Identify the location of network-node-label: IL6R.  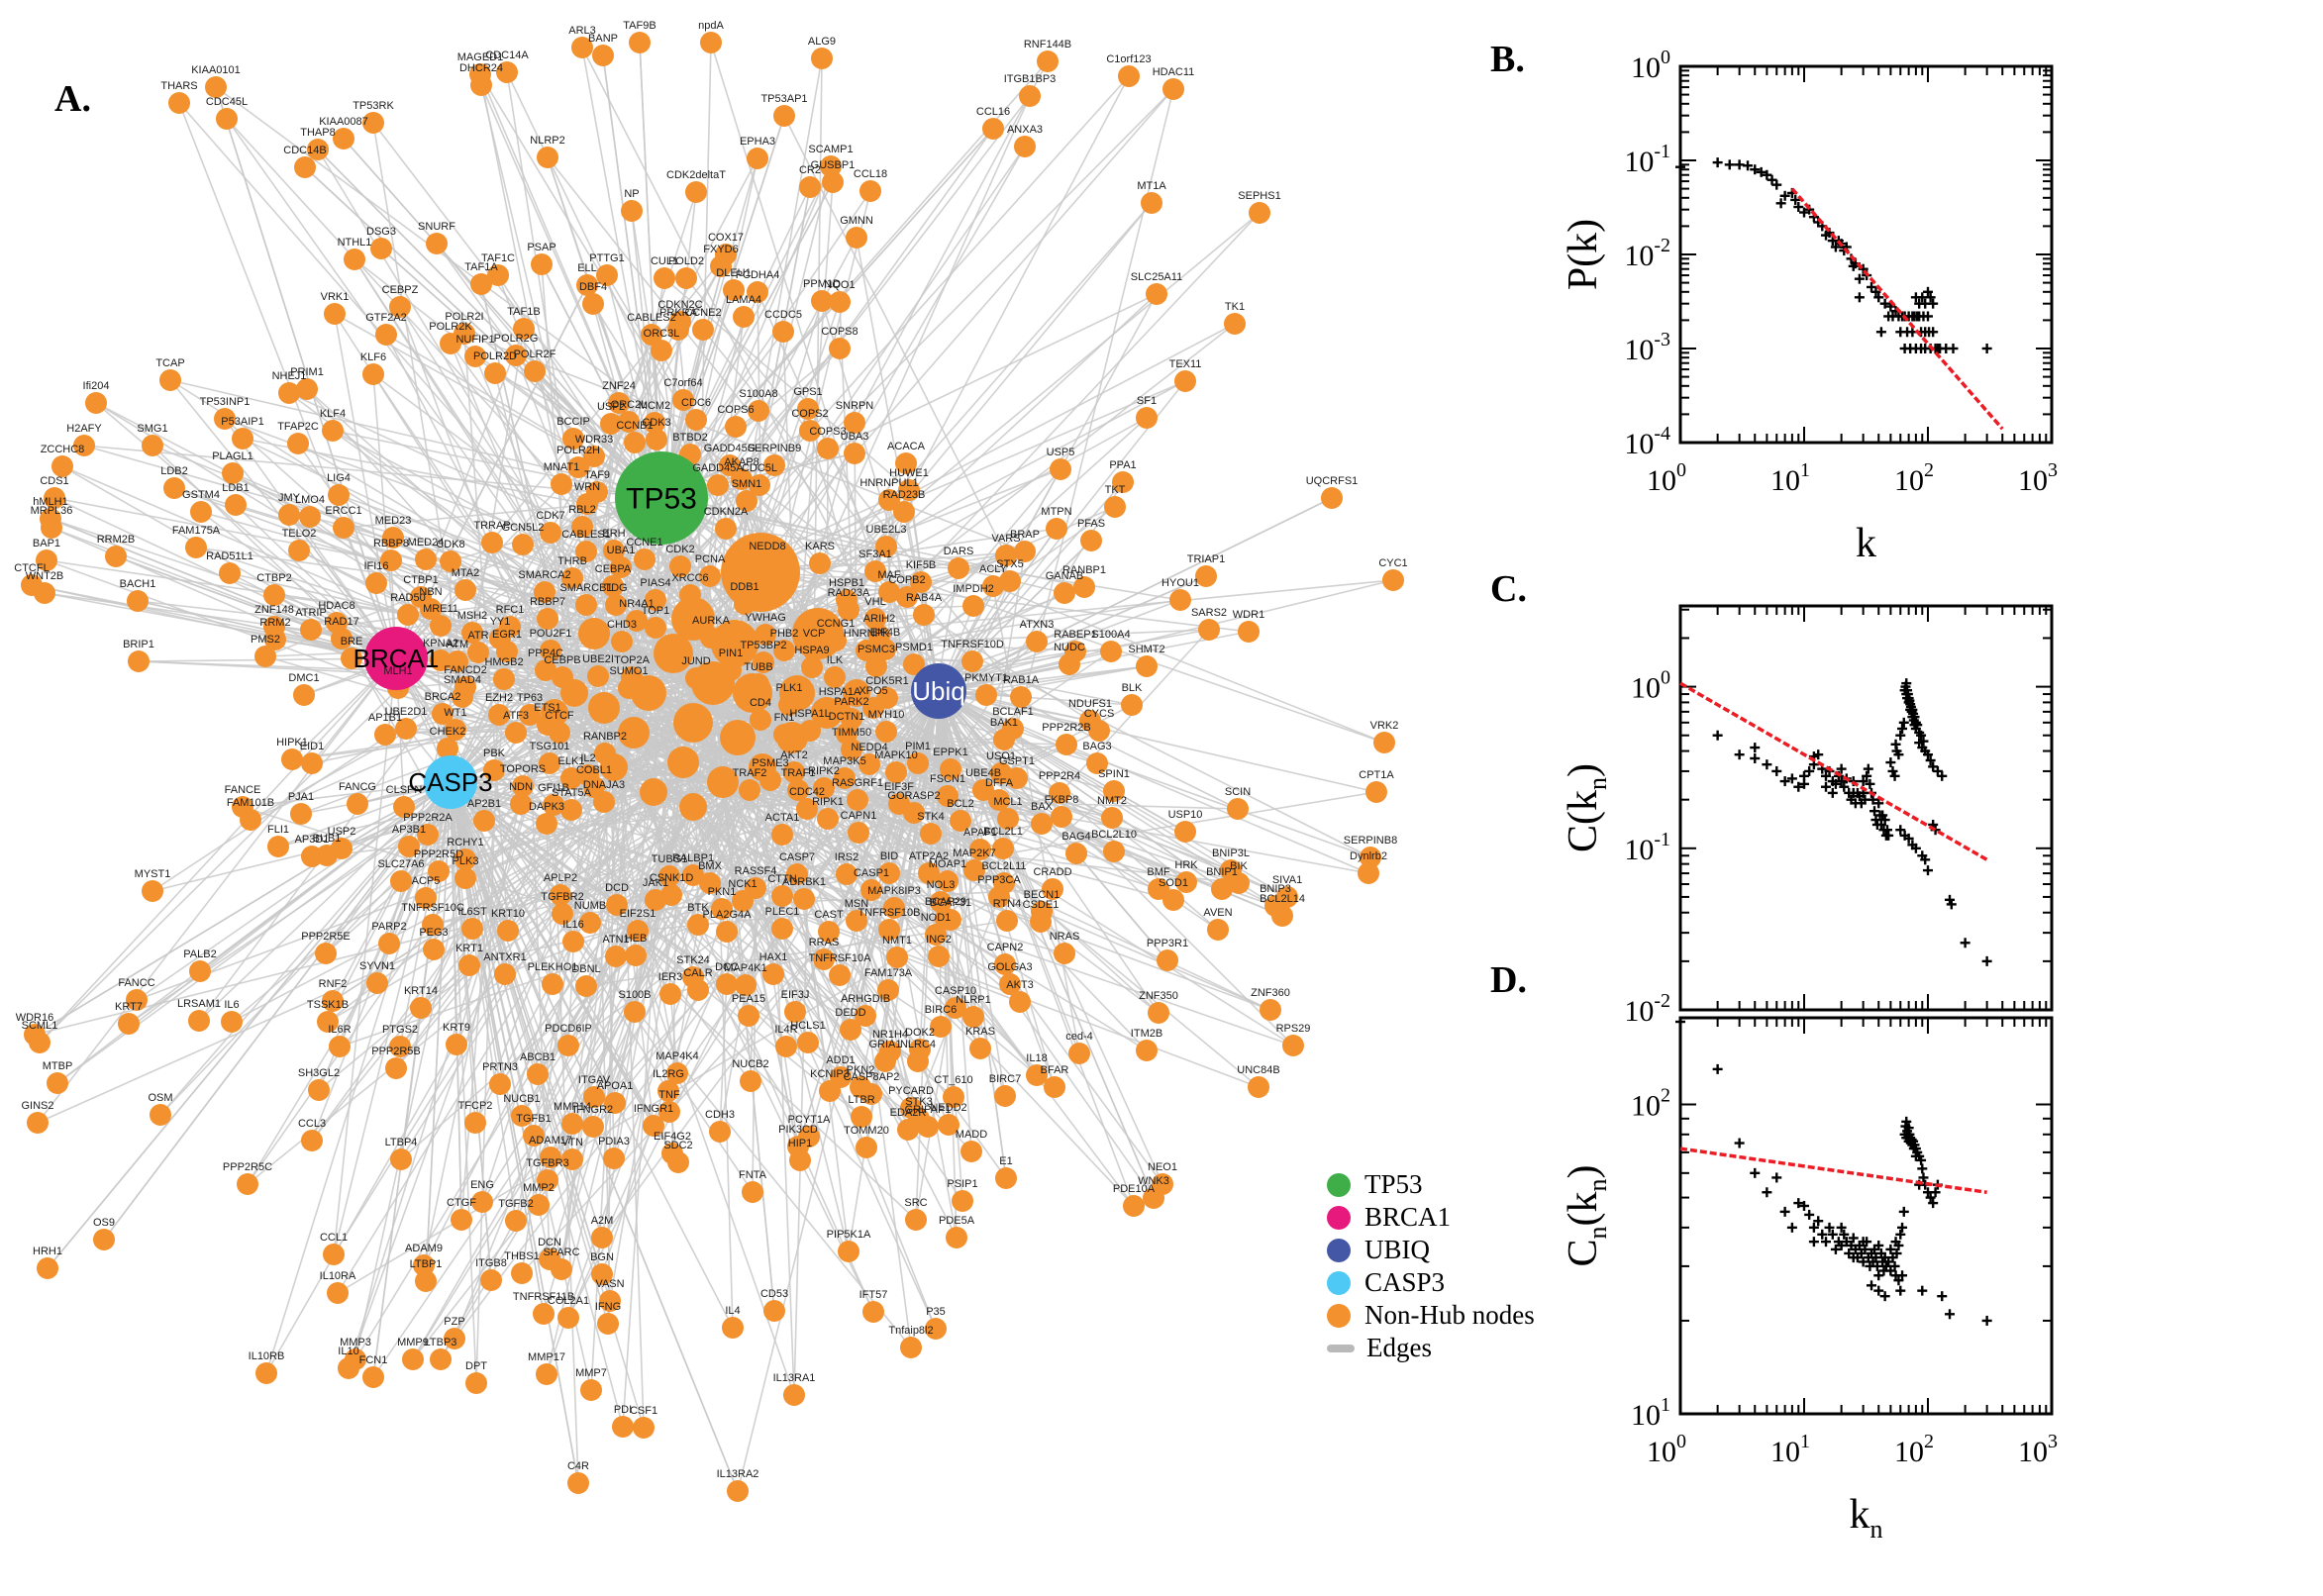
(339, 1030).